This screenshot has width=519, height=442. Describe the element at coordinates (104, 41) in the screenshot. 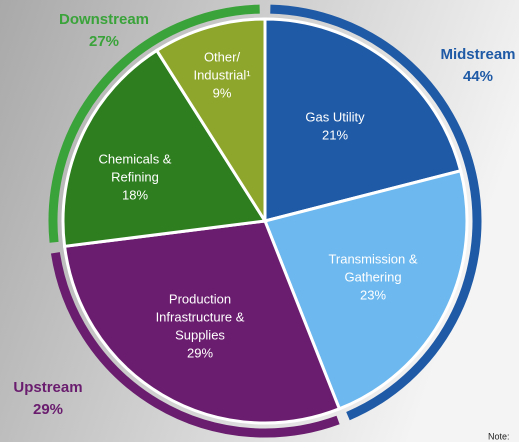

I see `group-value-label: 27%` at that location.